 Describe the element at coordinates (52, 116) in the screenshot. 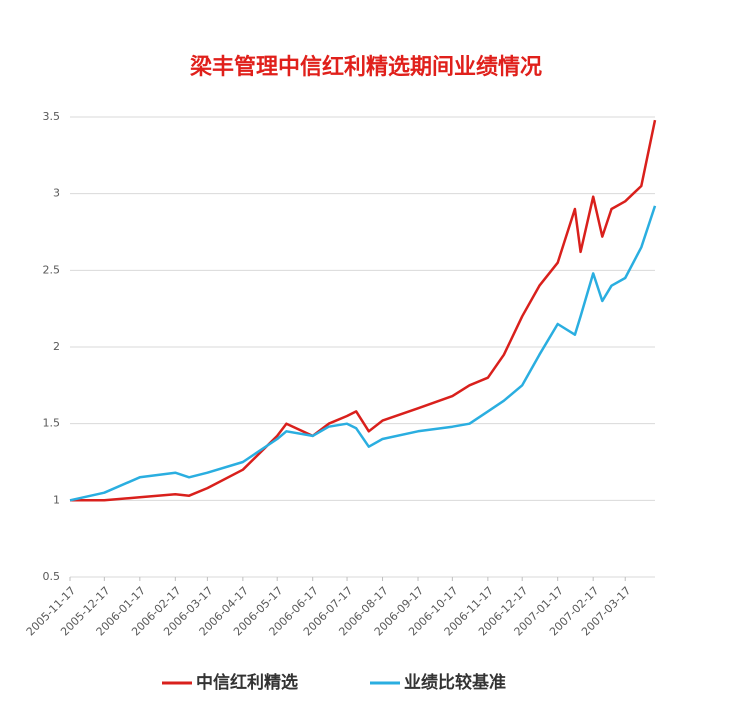

I see `y-tick-label: 3.5` at that location.